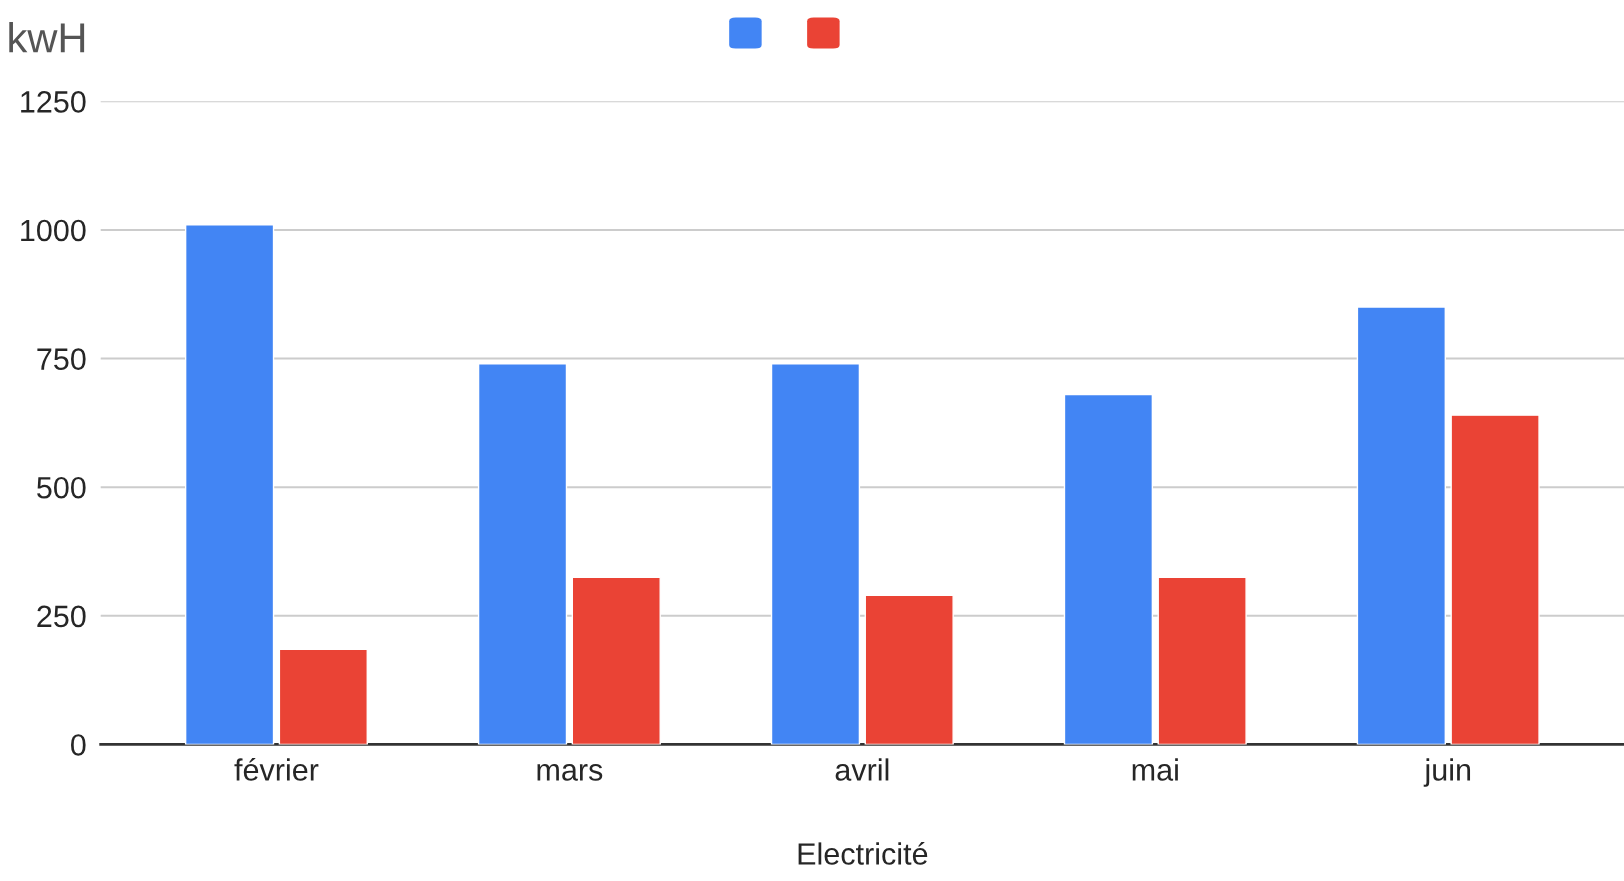 This screenshot has width=1624, height=881. I want to click on x-tick-label: avril, so click(862, 769).